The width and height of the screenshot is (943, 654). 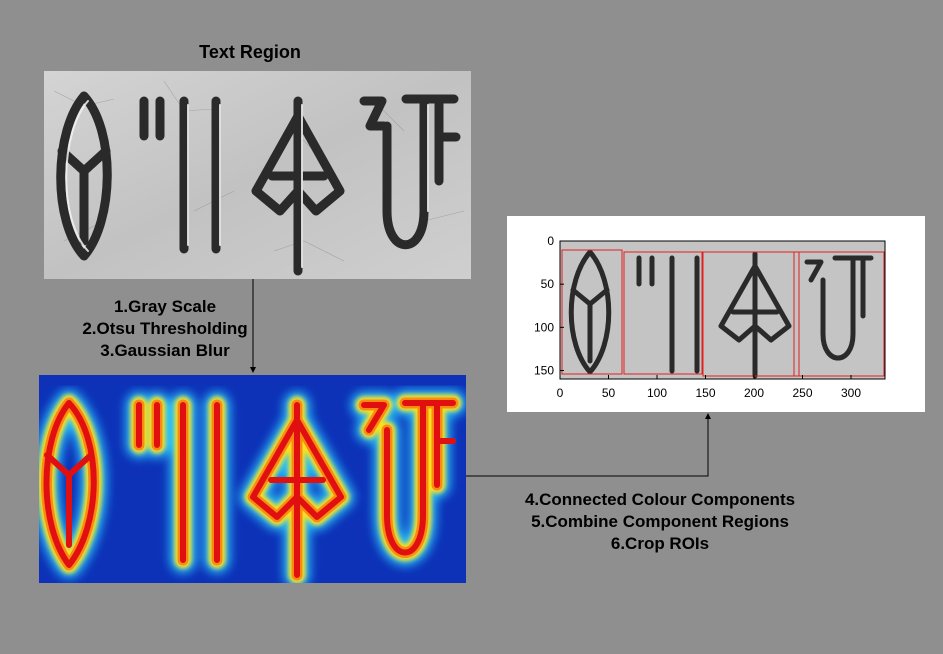 I want to click on step-gaussian-blur: 3.Gaussian Blur, so click(x=165, y=350).